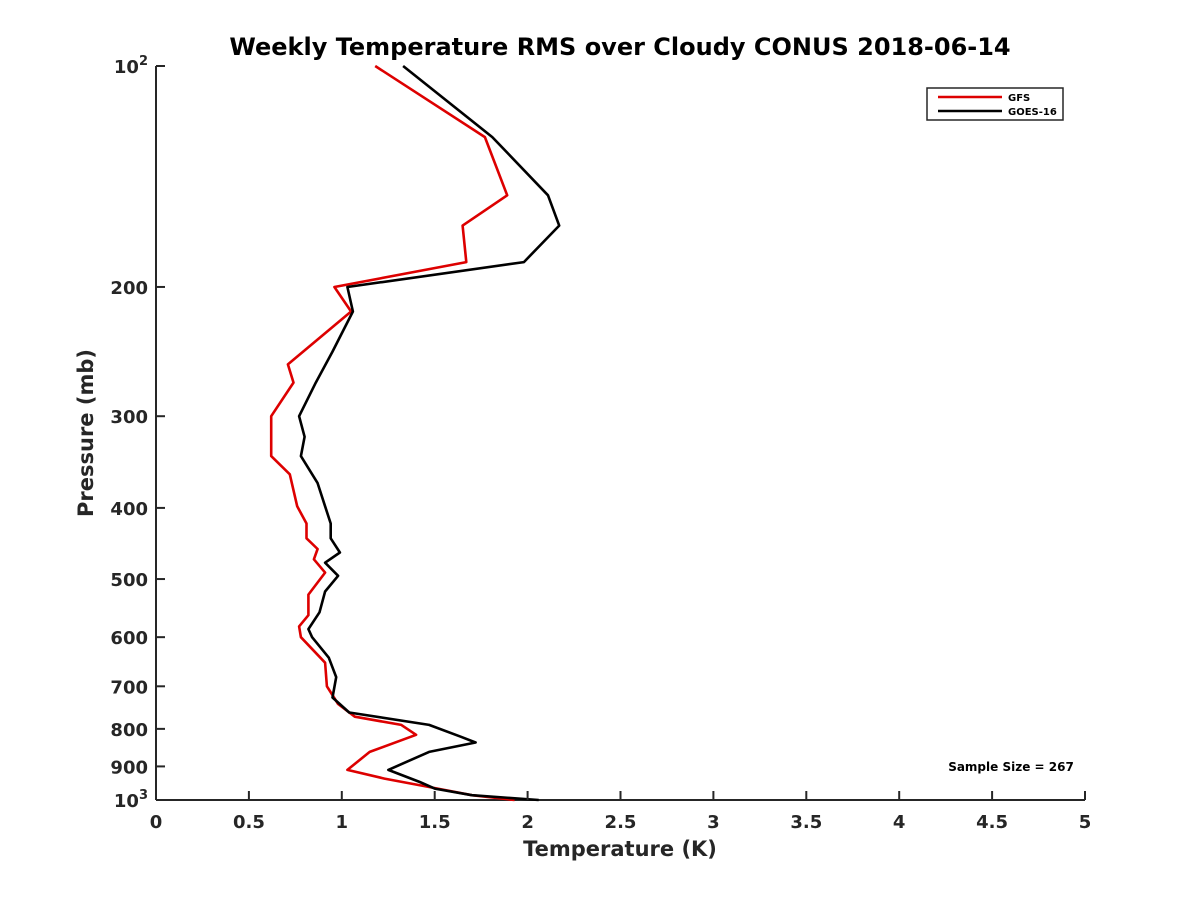 The height and width of the screenshot is (900, 1200). Describe the element at coordinates (527, 822) in the screenshot. I see `x-tick-label: 2` at that location.